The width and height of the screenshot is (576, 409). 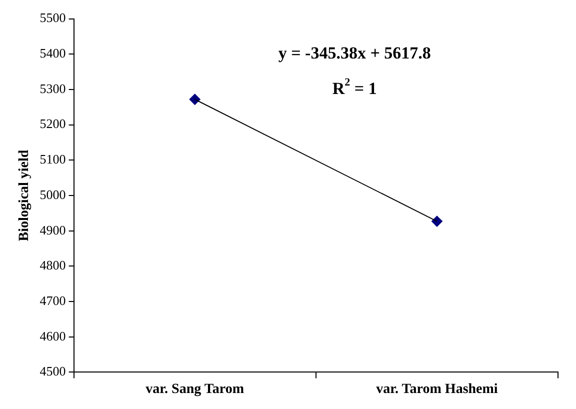 What do you see at coordinates (437, 390) in the screenshot?
I see `x-tick-label: var. Tarom Hashemi` at bounding box center [437, 390].